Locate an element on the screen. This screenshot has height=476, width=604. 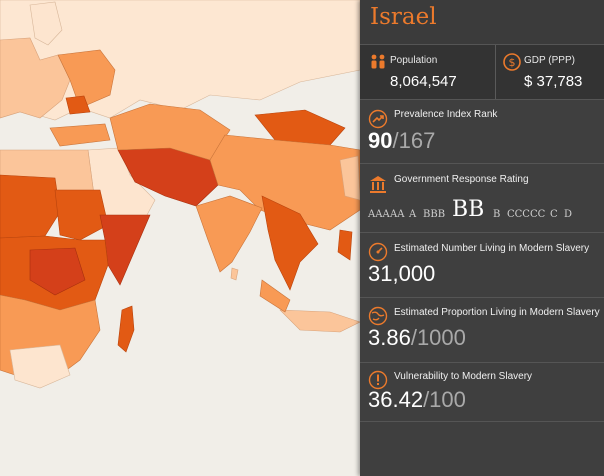
map-region-sudan is located at coordinates (81, 215).